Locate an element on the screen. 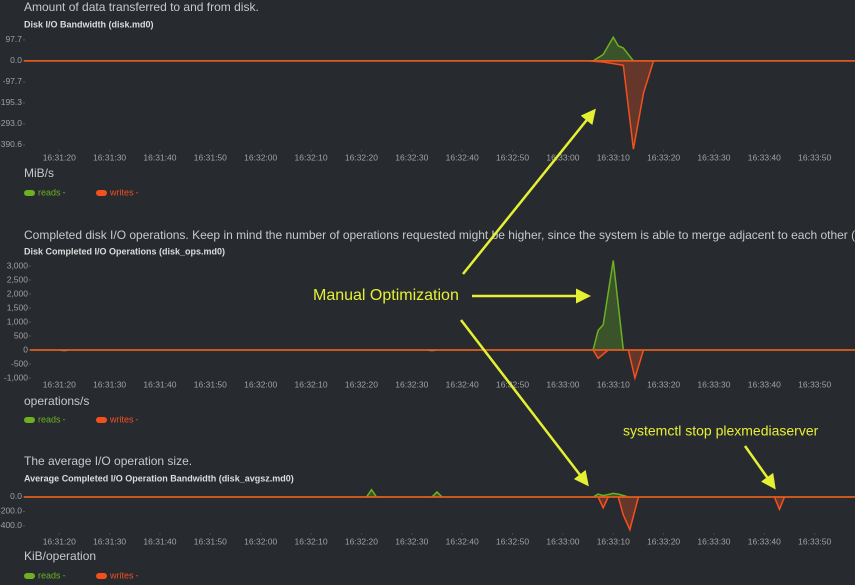  y-tick-label: -1,000 is located at coordinates (16, 377).